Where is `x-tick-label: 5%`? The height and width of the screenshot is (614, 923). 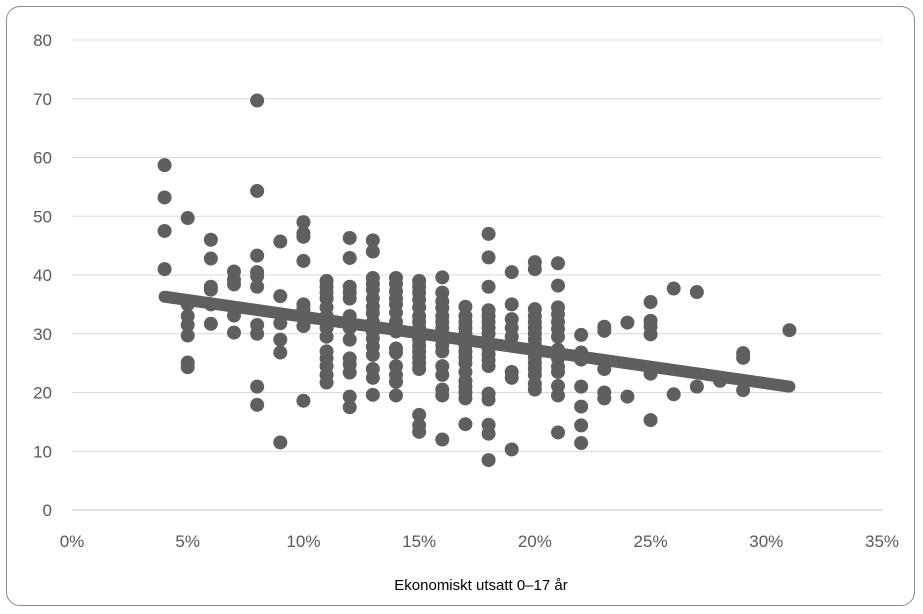
x-tick-label: 5% is located at coordinates (187, 541).